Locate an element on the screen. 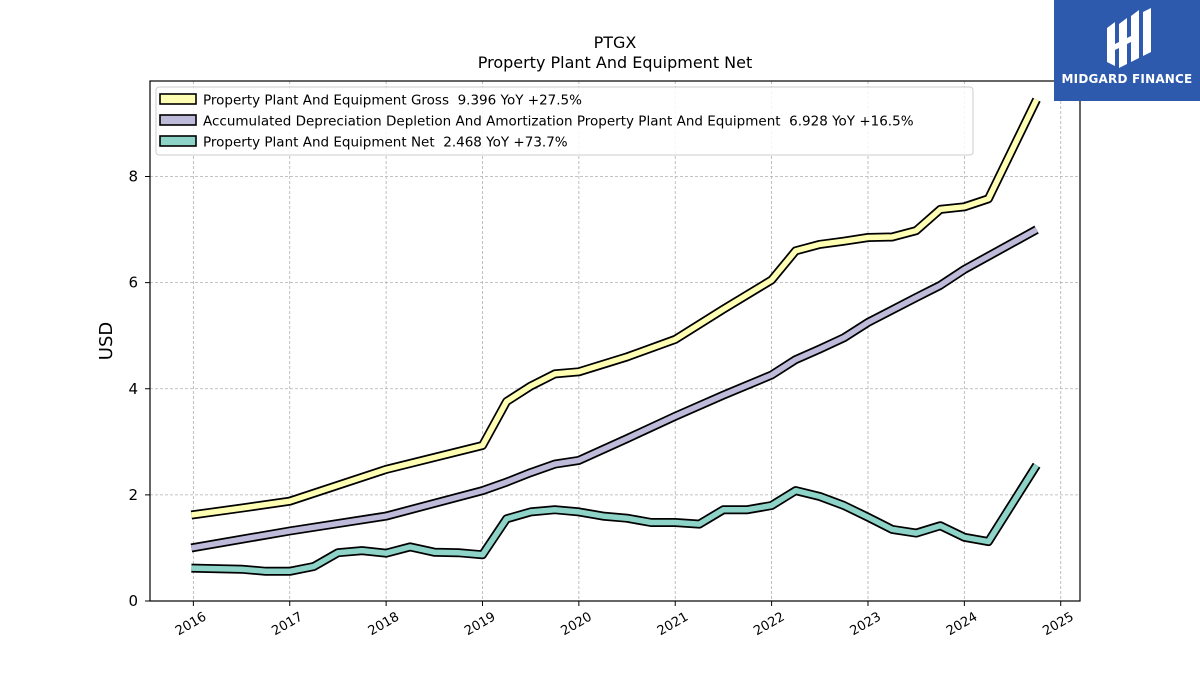  x-tick-label: 2019 is located at coordinates (480, 625).